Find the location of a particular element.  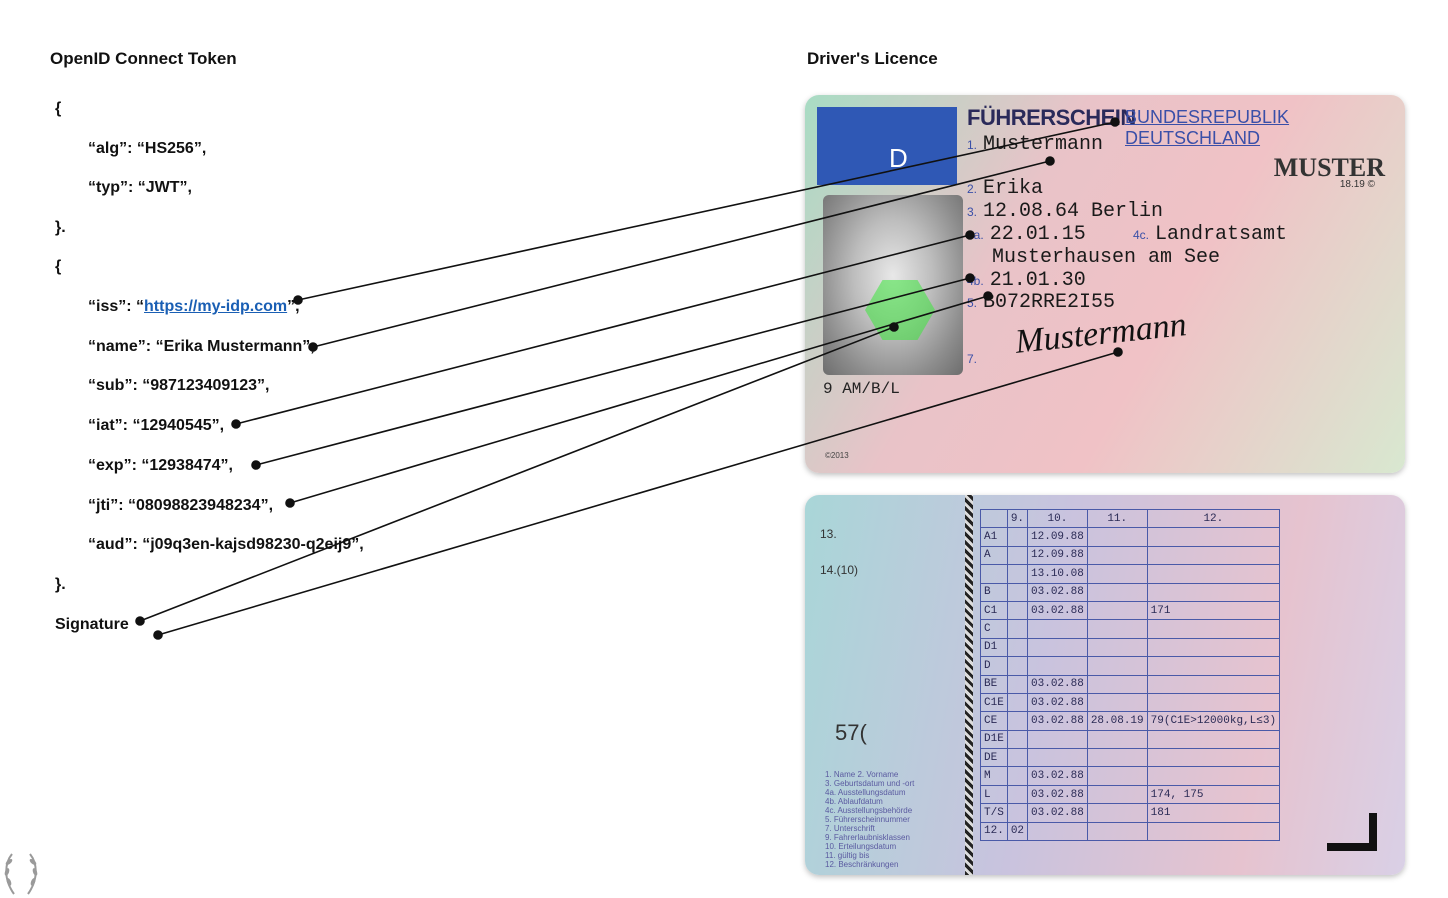

field-value: 21.01.30 is located at coordinates (1037, 280).